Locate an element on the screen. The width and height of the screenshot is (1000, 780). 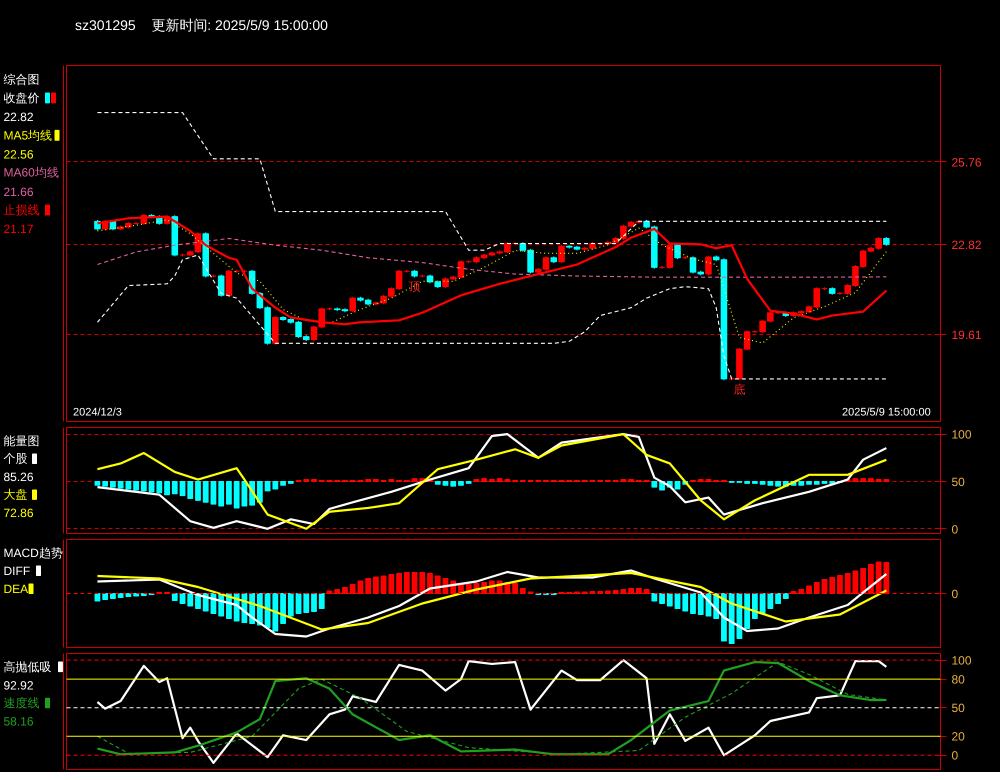
legend-label: 大盘 is located at coordinates (16, 495).